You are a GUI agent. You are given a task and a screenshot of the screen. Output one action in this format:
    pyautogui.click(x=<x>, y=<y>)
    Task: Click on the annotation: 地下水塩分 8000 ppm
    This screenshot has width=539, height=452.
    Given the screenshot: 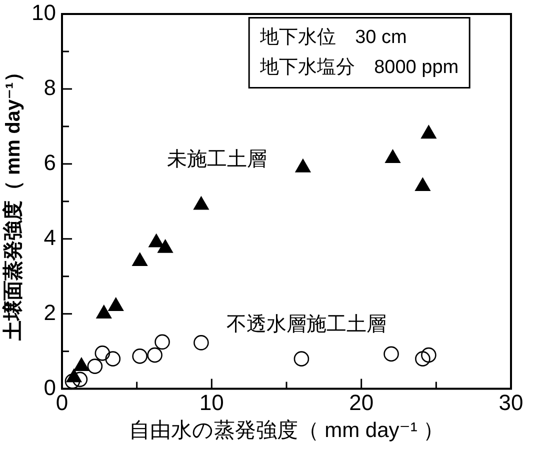 What is the action you would take?
    pyautogui.click(x=359, y=67)
    